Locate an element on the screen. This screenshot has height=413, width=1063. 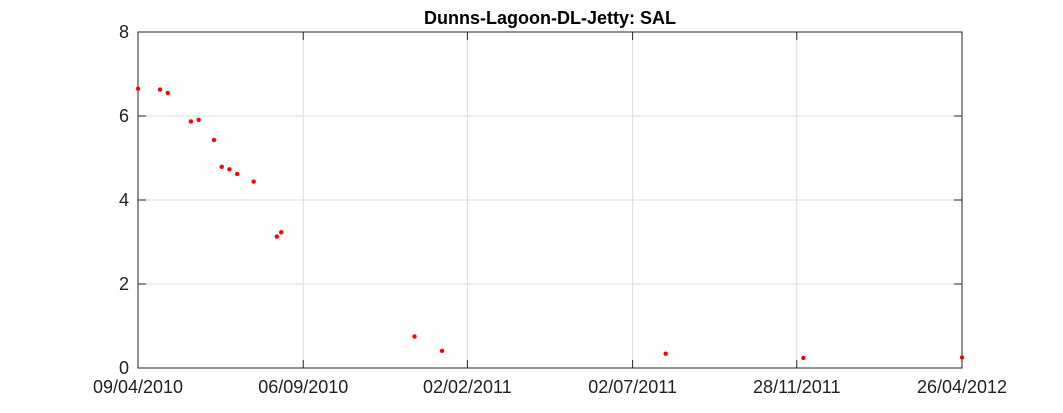
y-tick-label: 4 is located at coordinates (124, 200).